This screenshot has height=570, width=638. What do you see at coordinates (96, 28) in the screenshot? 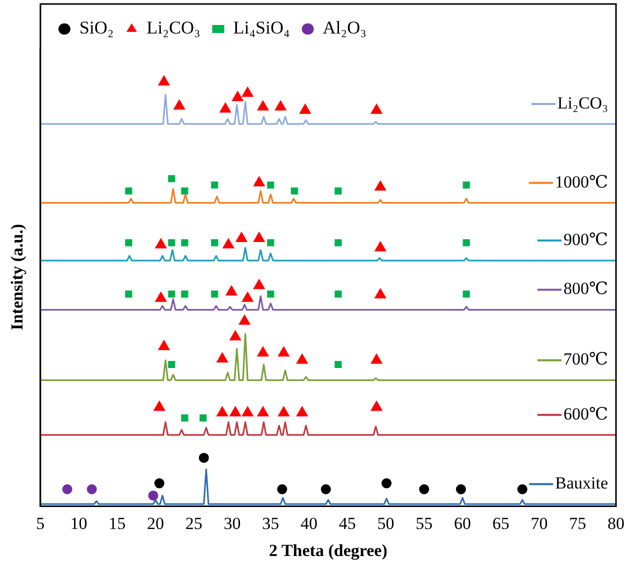
I see `legend-label: SiO₂` at bounding box center [96, 28].